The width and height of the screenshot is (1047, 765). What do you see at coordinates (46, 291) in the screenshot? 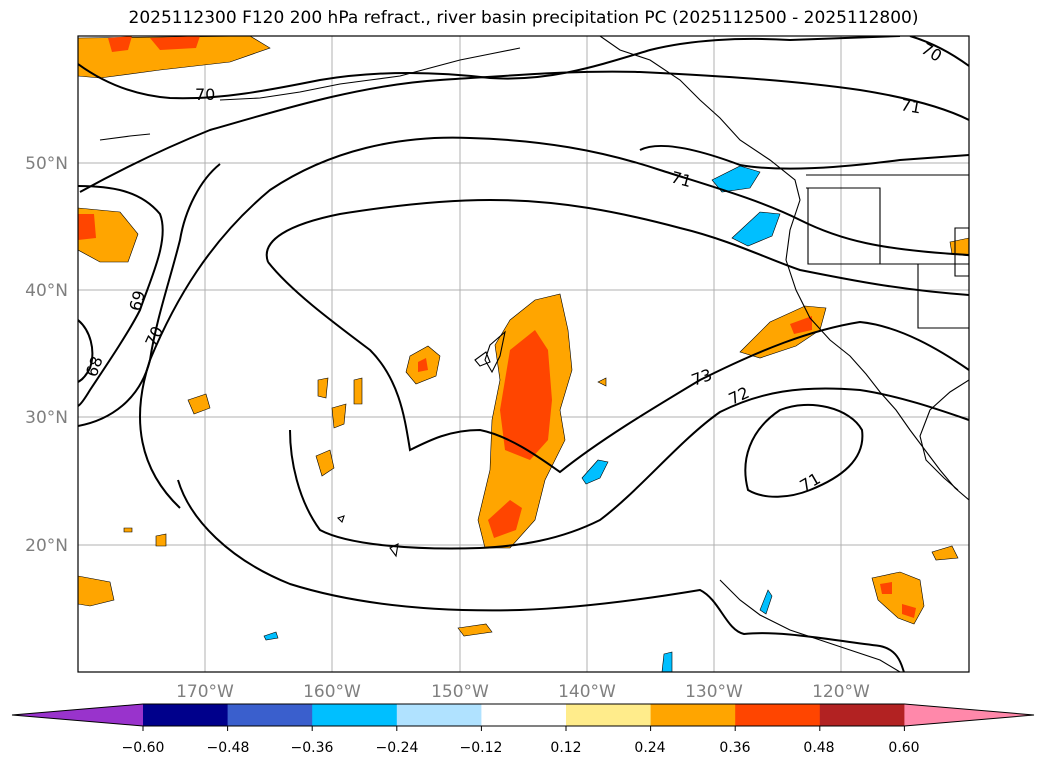
I see `lat-label: 40°N` at bounding box center [46, 291].